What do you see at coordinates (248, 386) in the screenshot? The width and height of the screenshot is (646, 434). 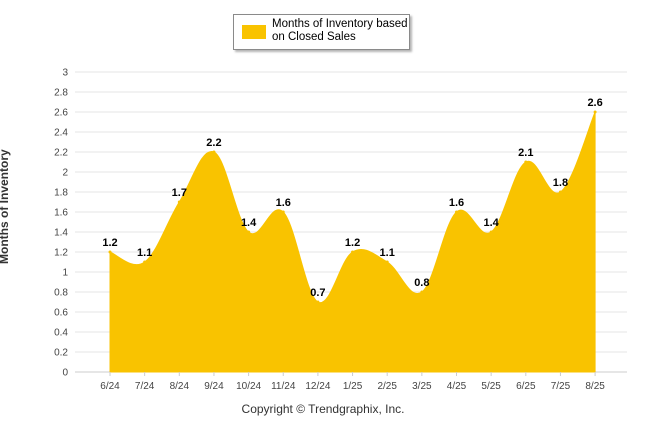 I see `x-tick-label: 10/24` at bounding box center [248, 386].